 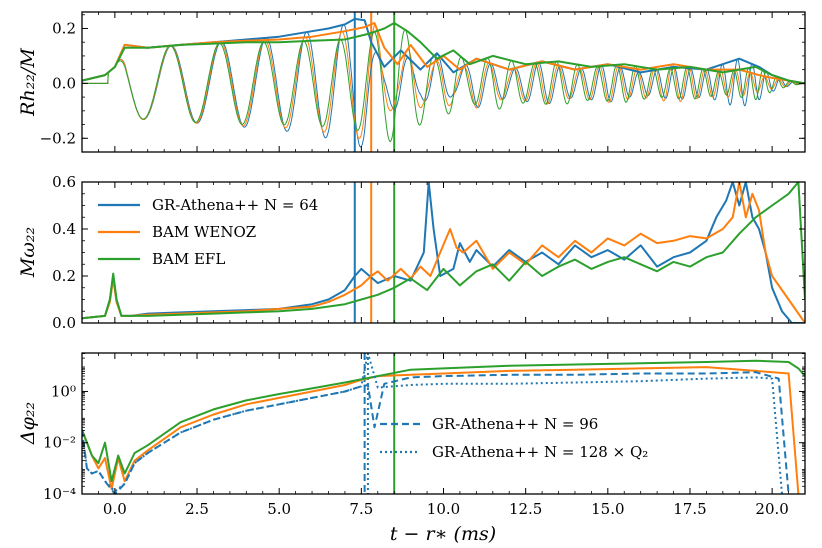 I want to click on legend-label-n128: GR-Athena++ N = 128 × Q₂, so click(x=540, y=452).